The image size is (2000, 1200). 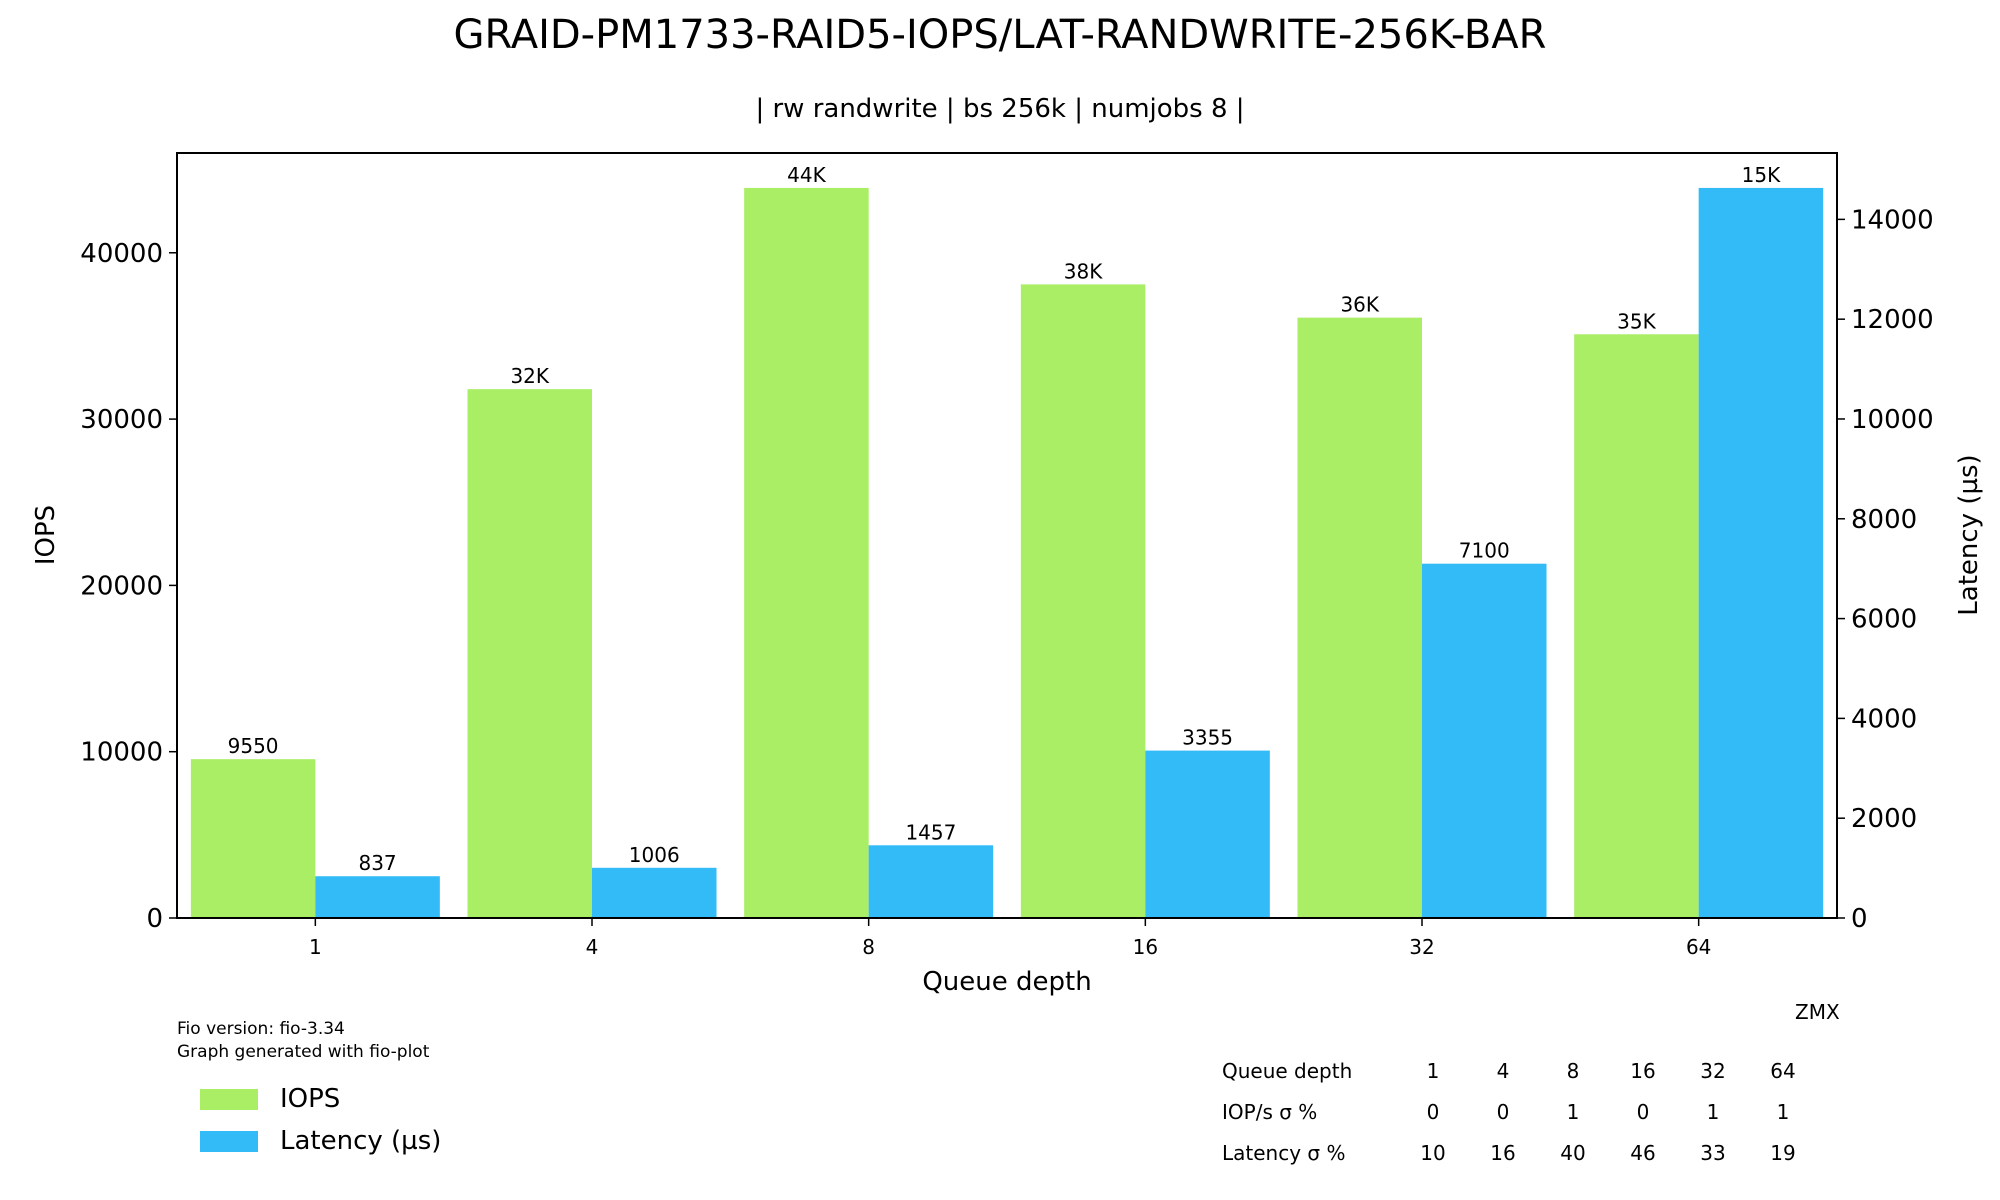 I want to click on legend-item-iops: IOPS, so click(x=320, y=1099).